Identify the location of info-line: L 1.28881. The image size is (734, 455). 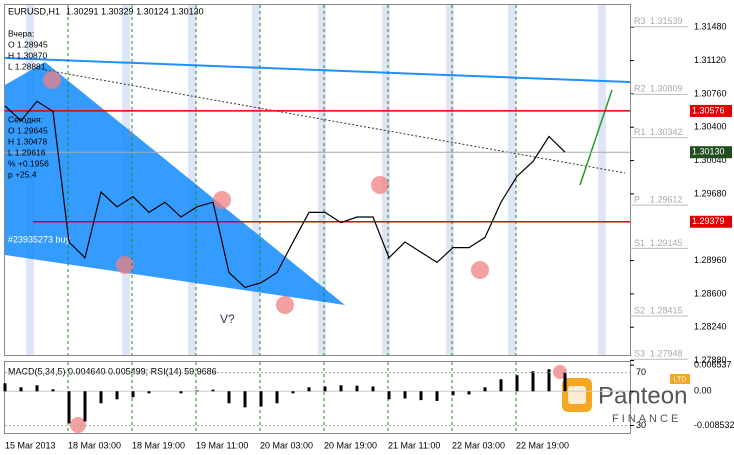
(27, 66).